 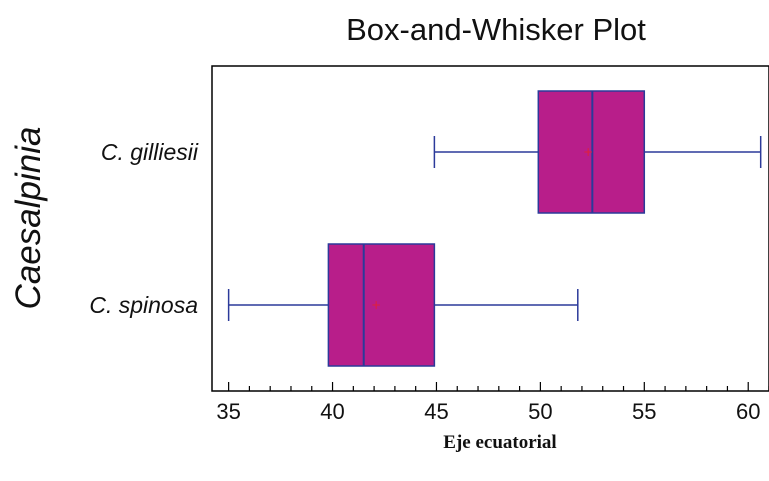 I want to click on category-labels: C. gilliesii C. spinosa, so click(x=144, y=228).